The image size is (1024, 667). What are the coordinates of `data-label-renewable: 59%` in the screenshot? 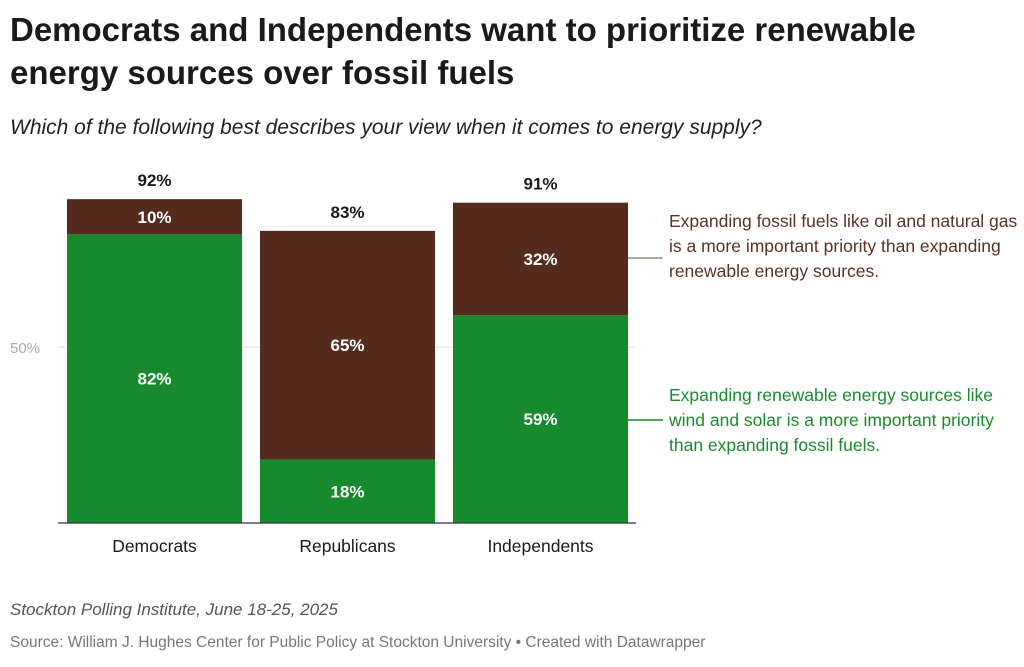 It's located at (540, 419).